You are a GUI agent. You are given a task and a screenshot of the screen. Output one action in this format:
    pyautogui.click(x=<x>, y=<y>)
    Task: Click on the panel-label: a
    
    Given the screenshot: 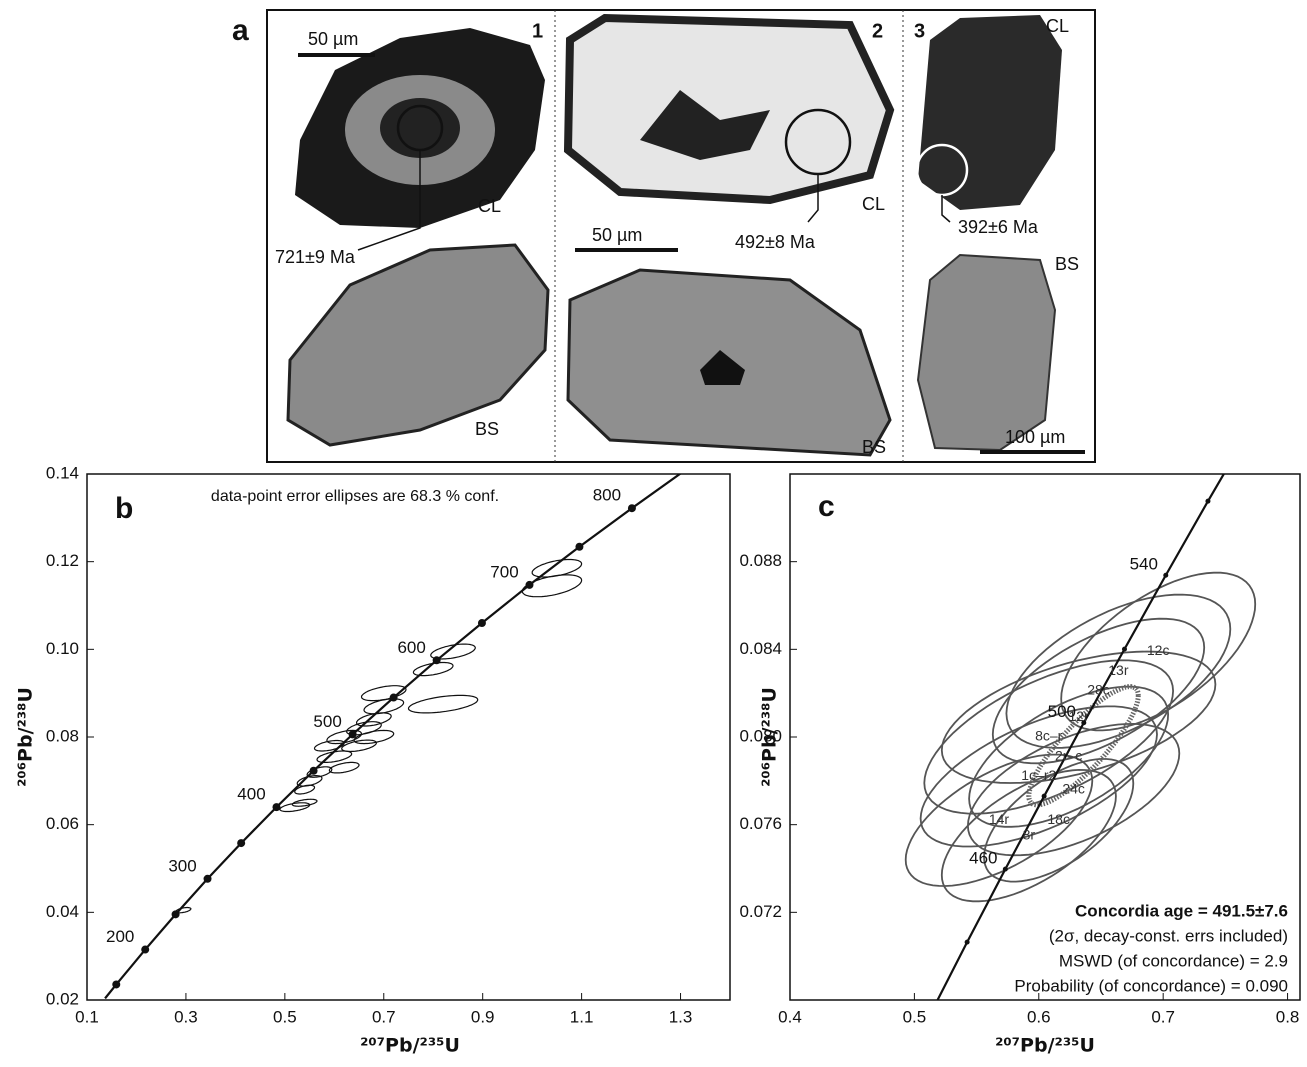 What is the action you would take?
    pyautogui.click(x=240, y=30)
    